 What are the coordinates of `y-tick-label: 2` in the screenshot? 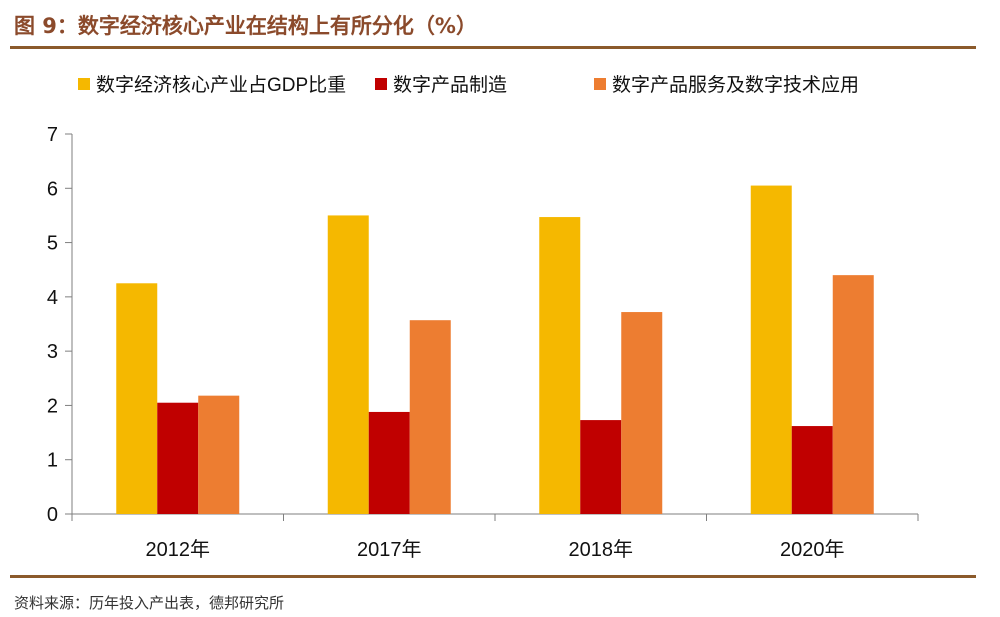 It's located at (52, 406).